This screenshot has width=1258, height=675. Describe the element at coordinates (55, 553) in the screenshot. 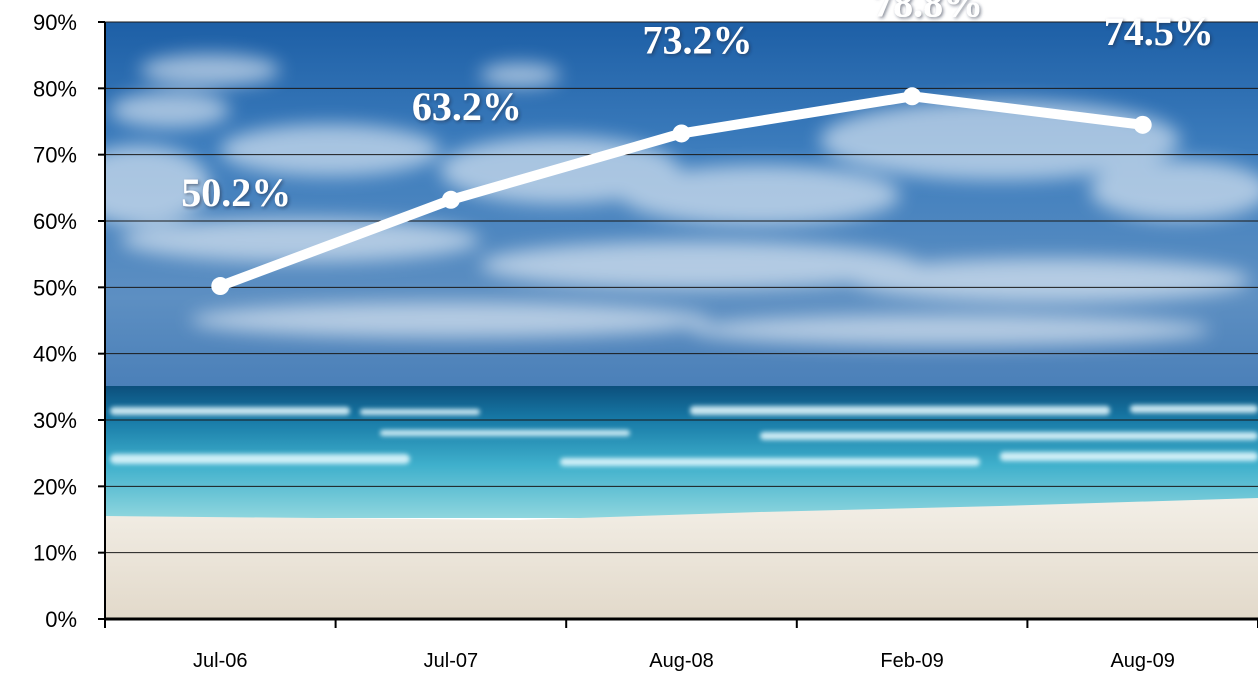

I see `y-tick-label: 10%` at that location.